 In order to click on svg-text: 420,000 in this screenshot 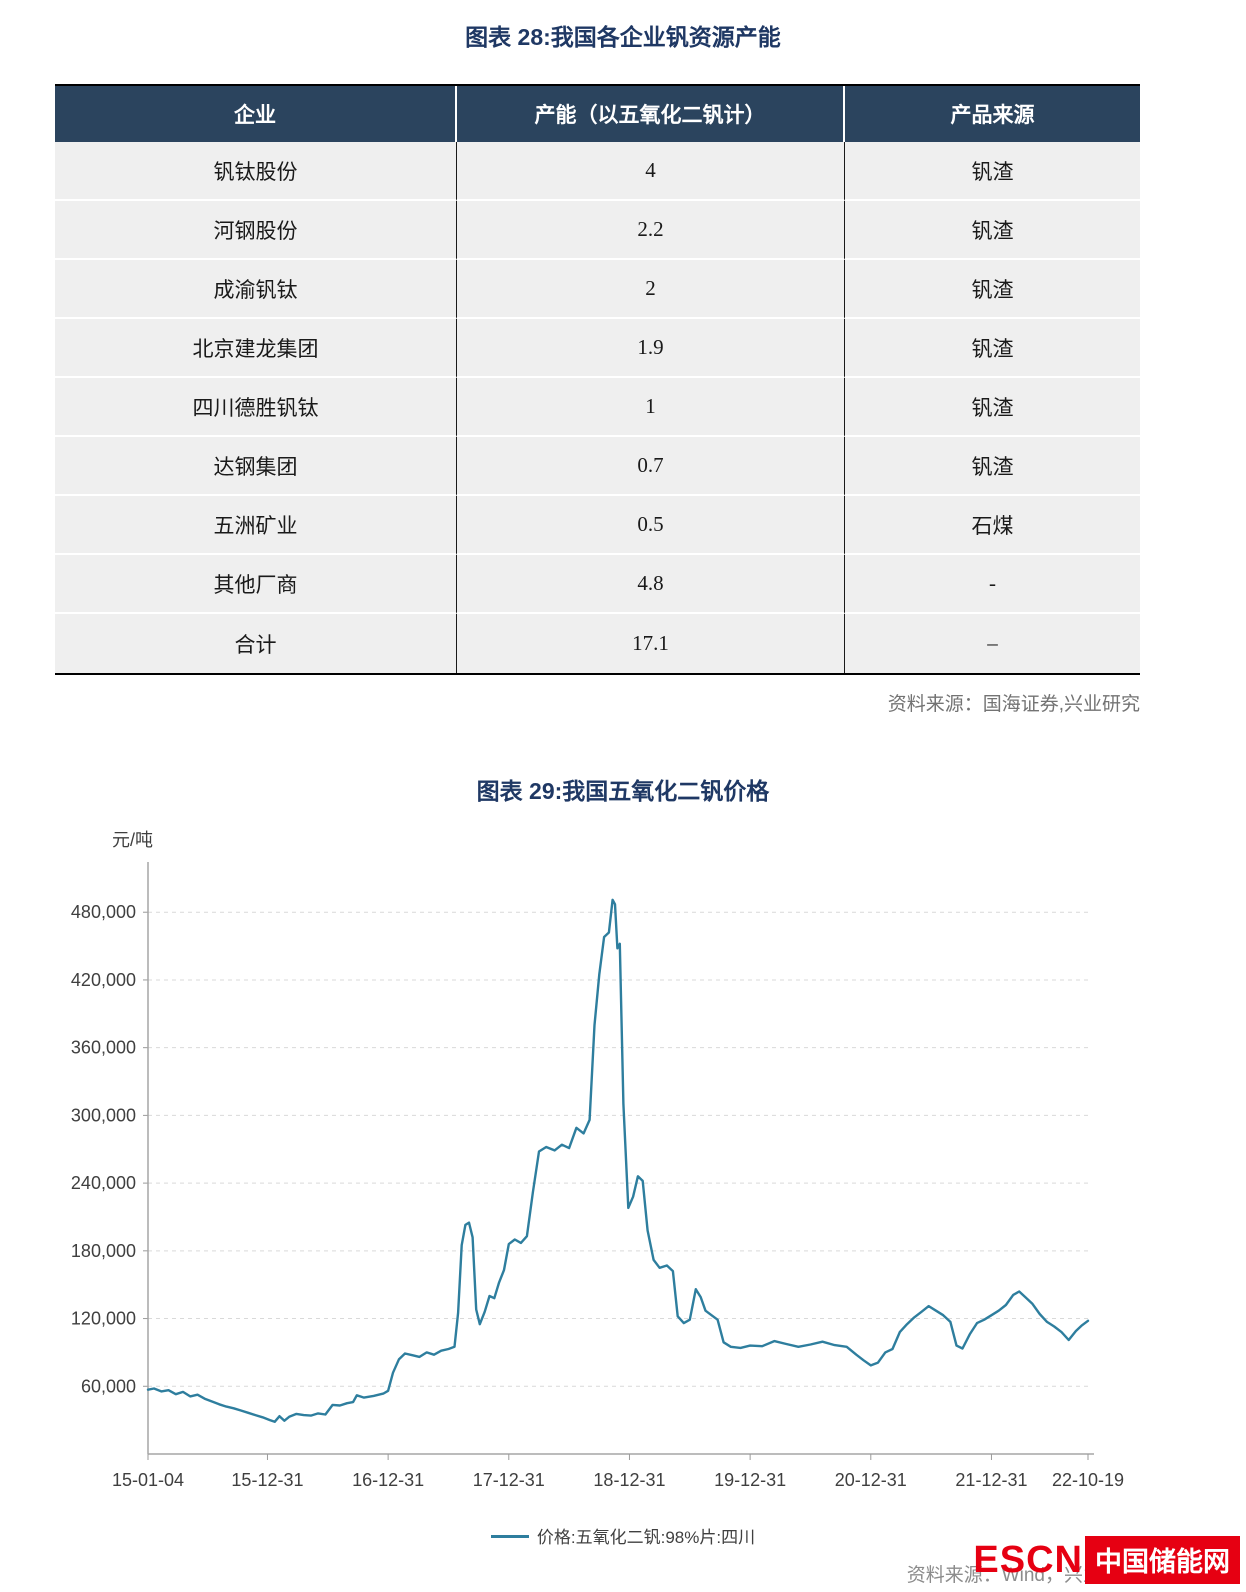, I will do `click(103, 980)`.